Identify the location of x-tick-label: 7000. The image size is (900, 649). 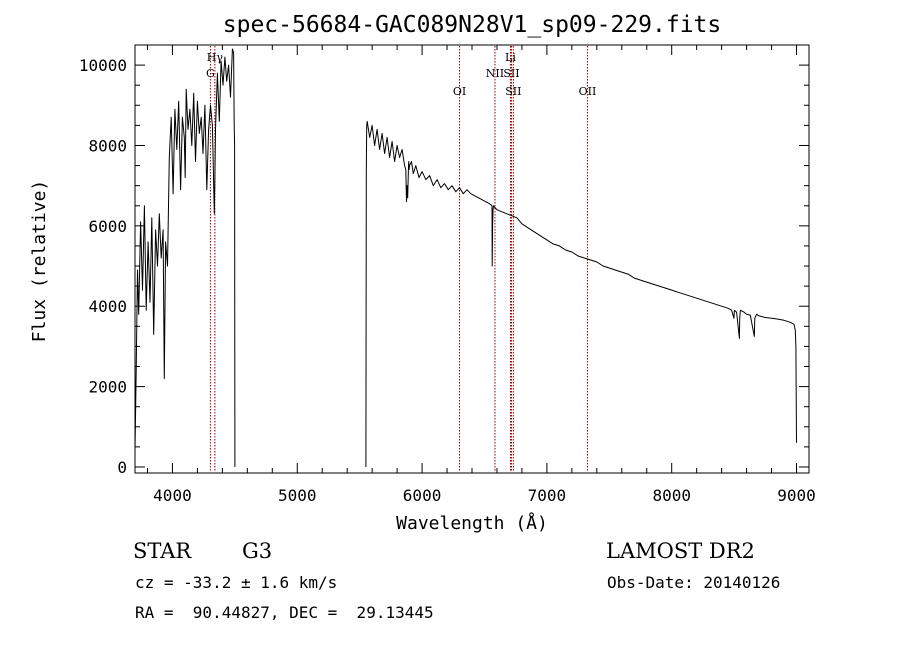
(547, 495).